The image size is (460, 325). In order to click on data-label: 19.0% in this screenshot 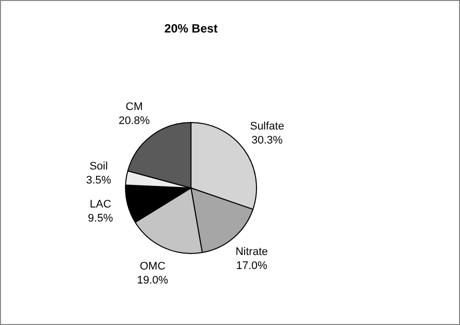, I will do `click(152, 280)`.